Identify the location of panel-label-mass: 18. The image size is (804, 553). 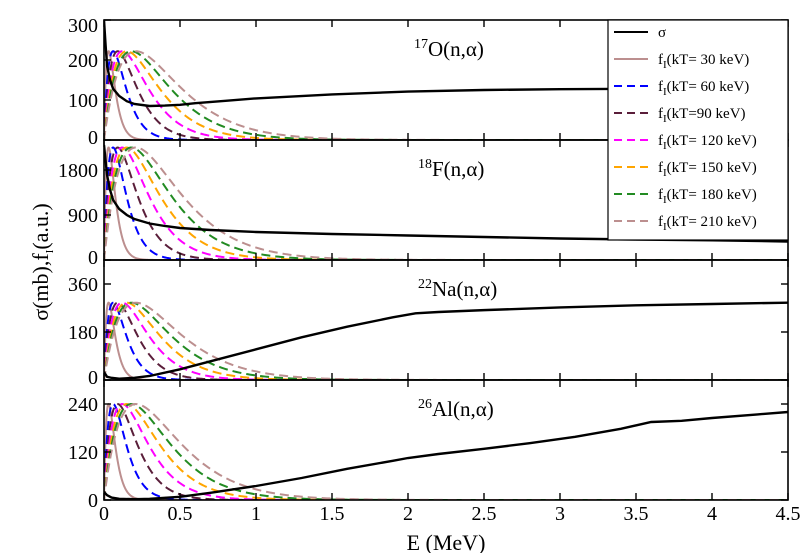
(425, 164).